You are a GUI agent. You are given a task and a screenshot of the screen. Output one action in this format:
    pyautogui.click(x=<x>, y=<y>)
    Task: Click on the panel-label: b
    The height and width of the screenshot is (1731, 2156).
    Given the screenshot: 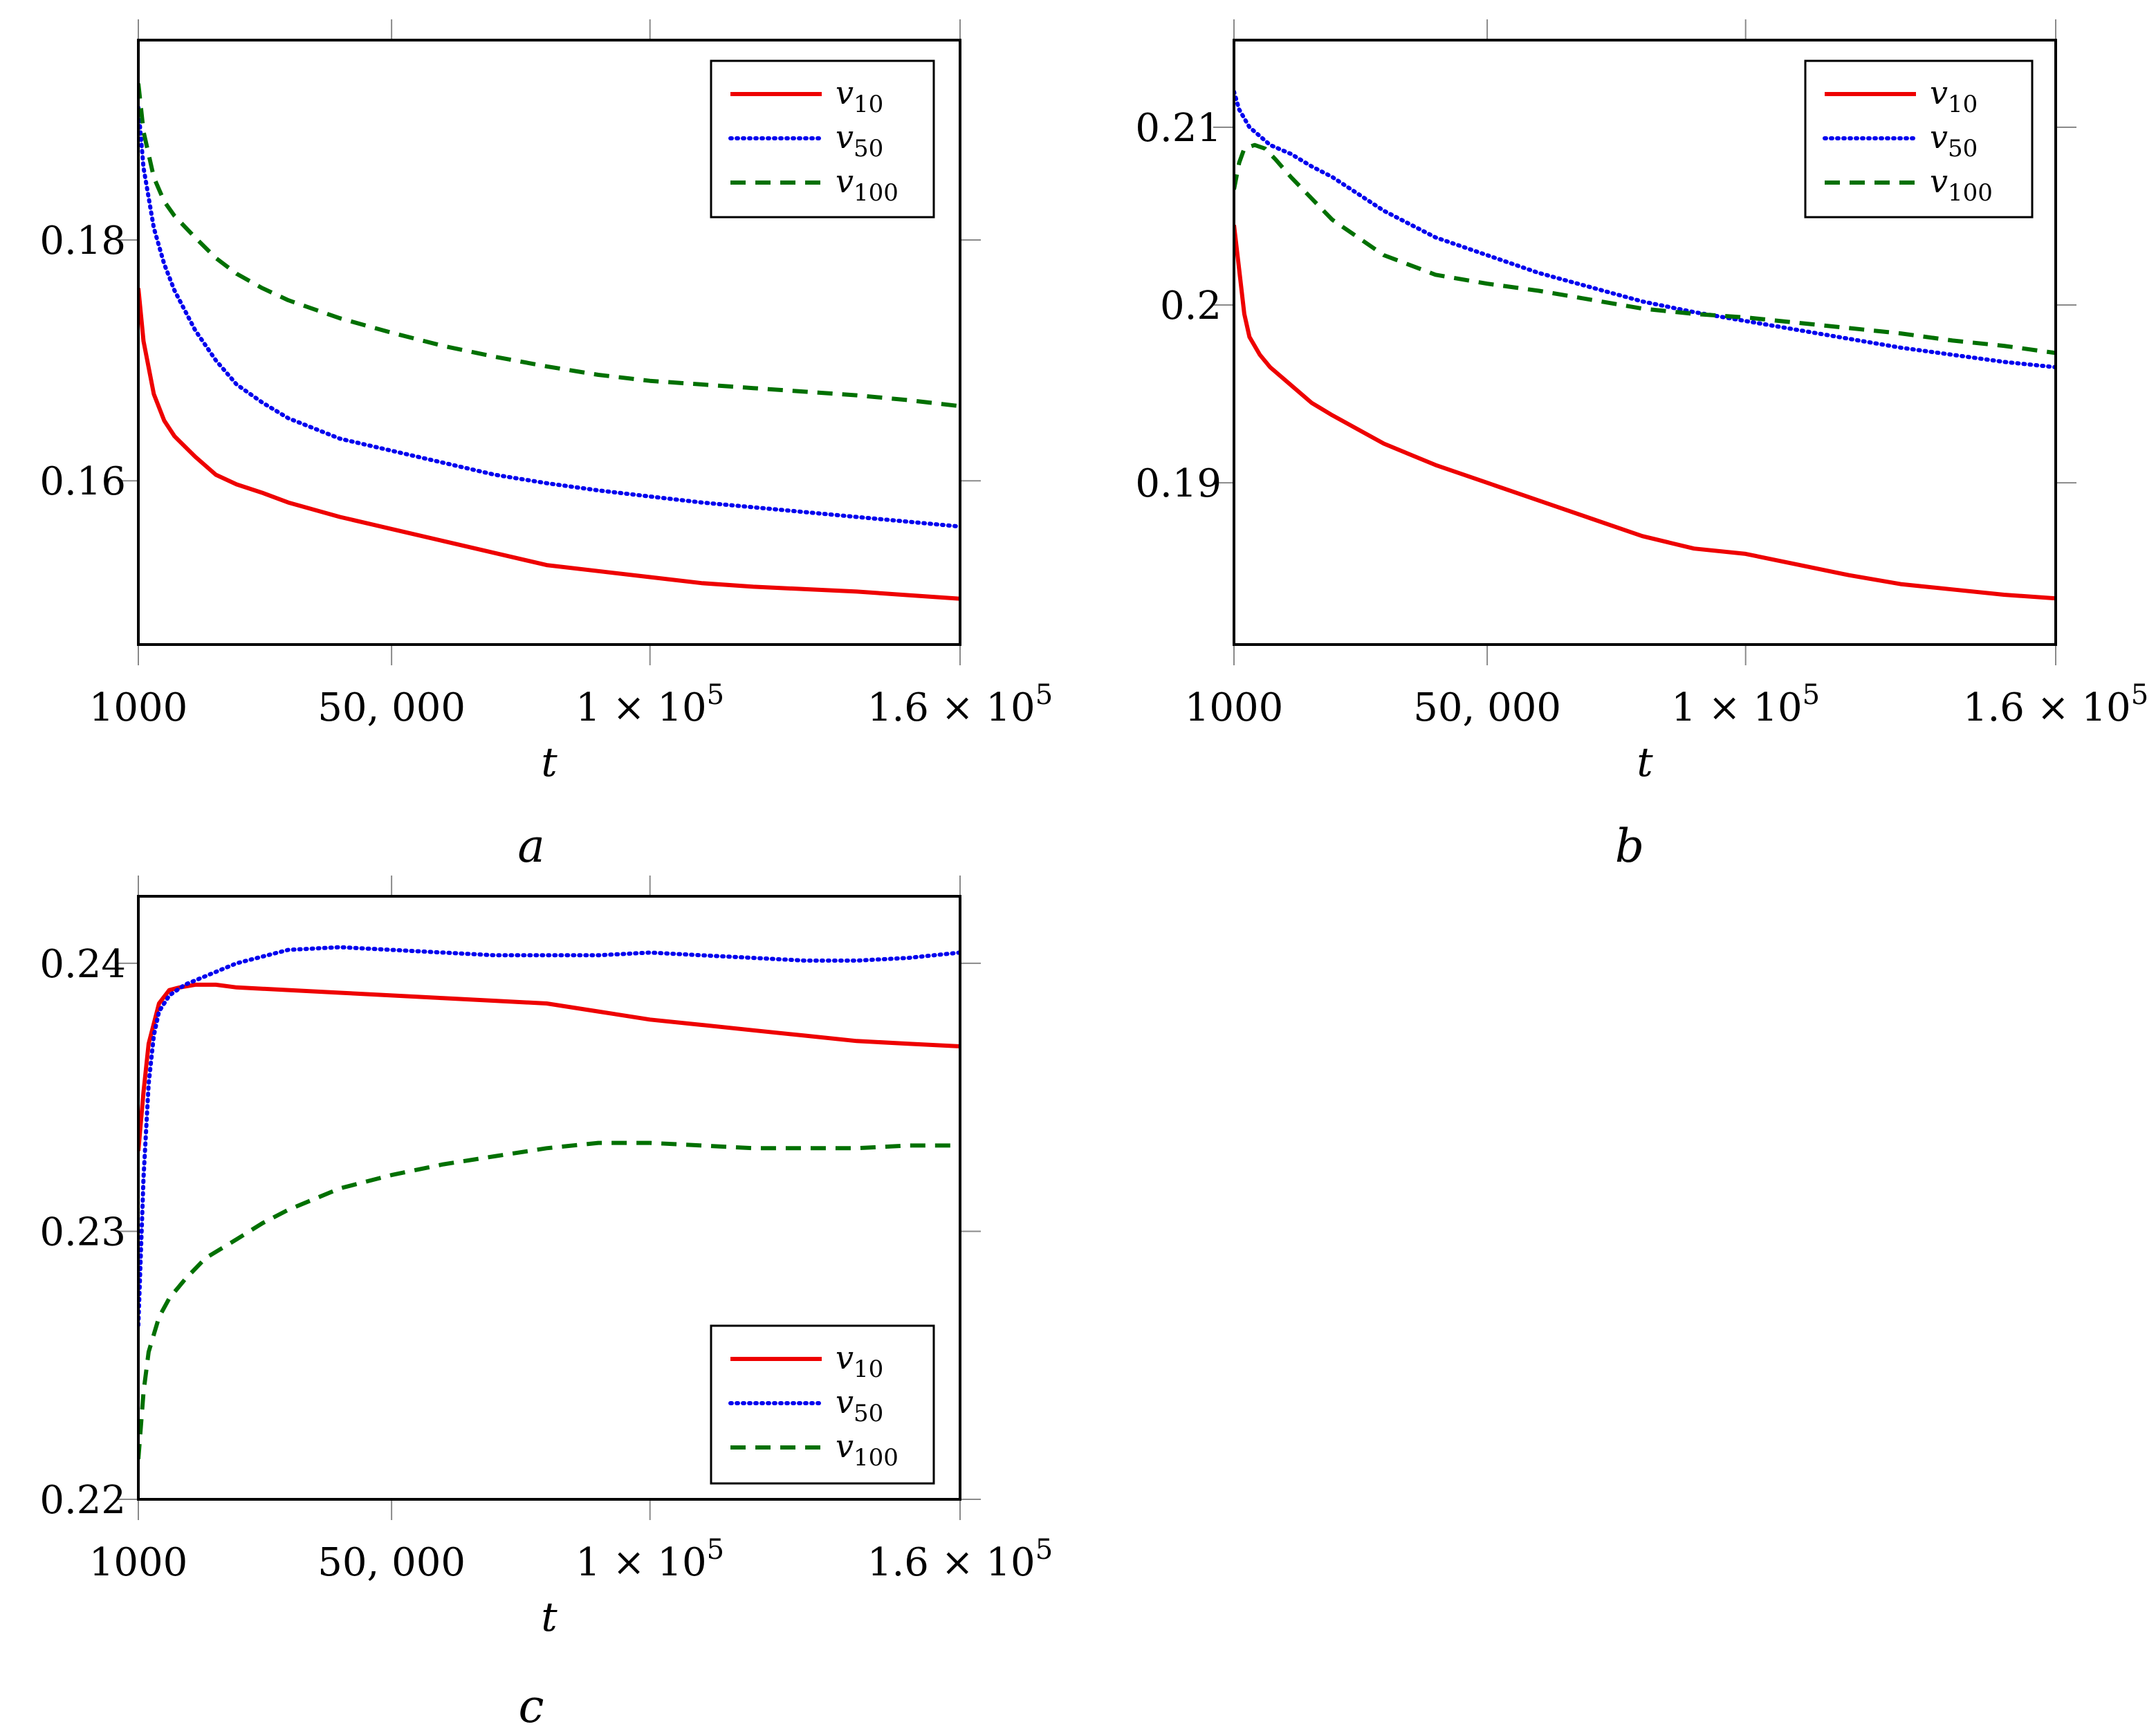 What is the action you would take?
    pyautogui.click(x=1629, y=847)
    